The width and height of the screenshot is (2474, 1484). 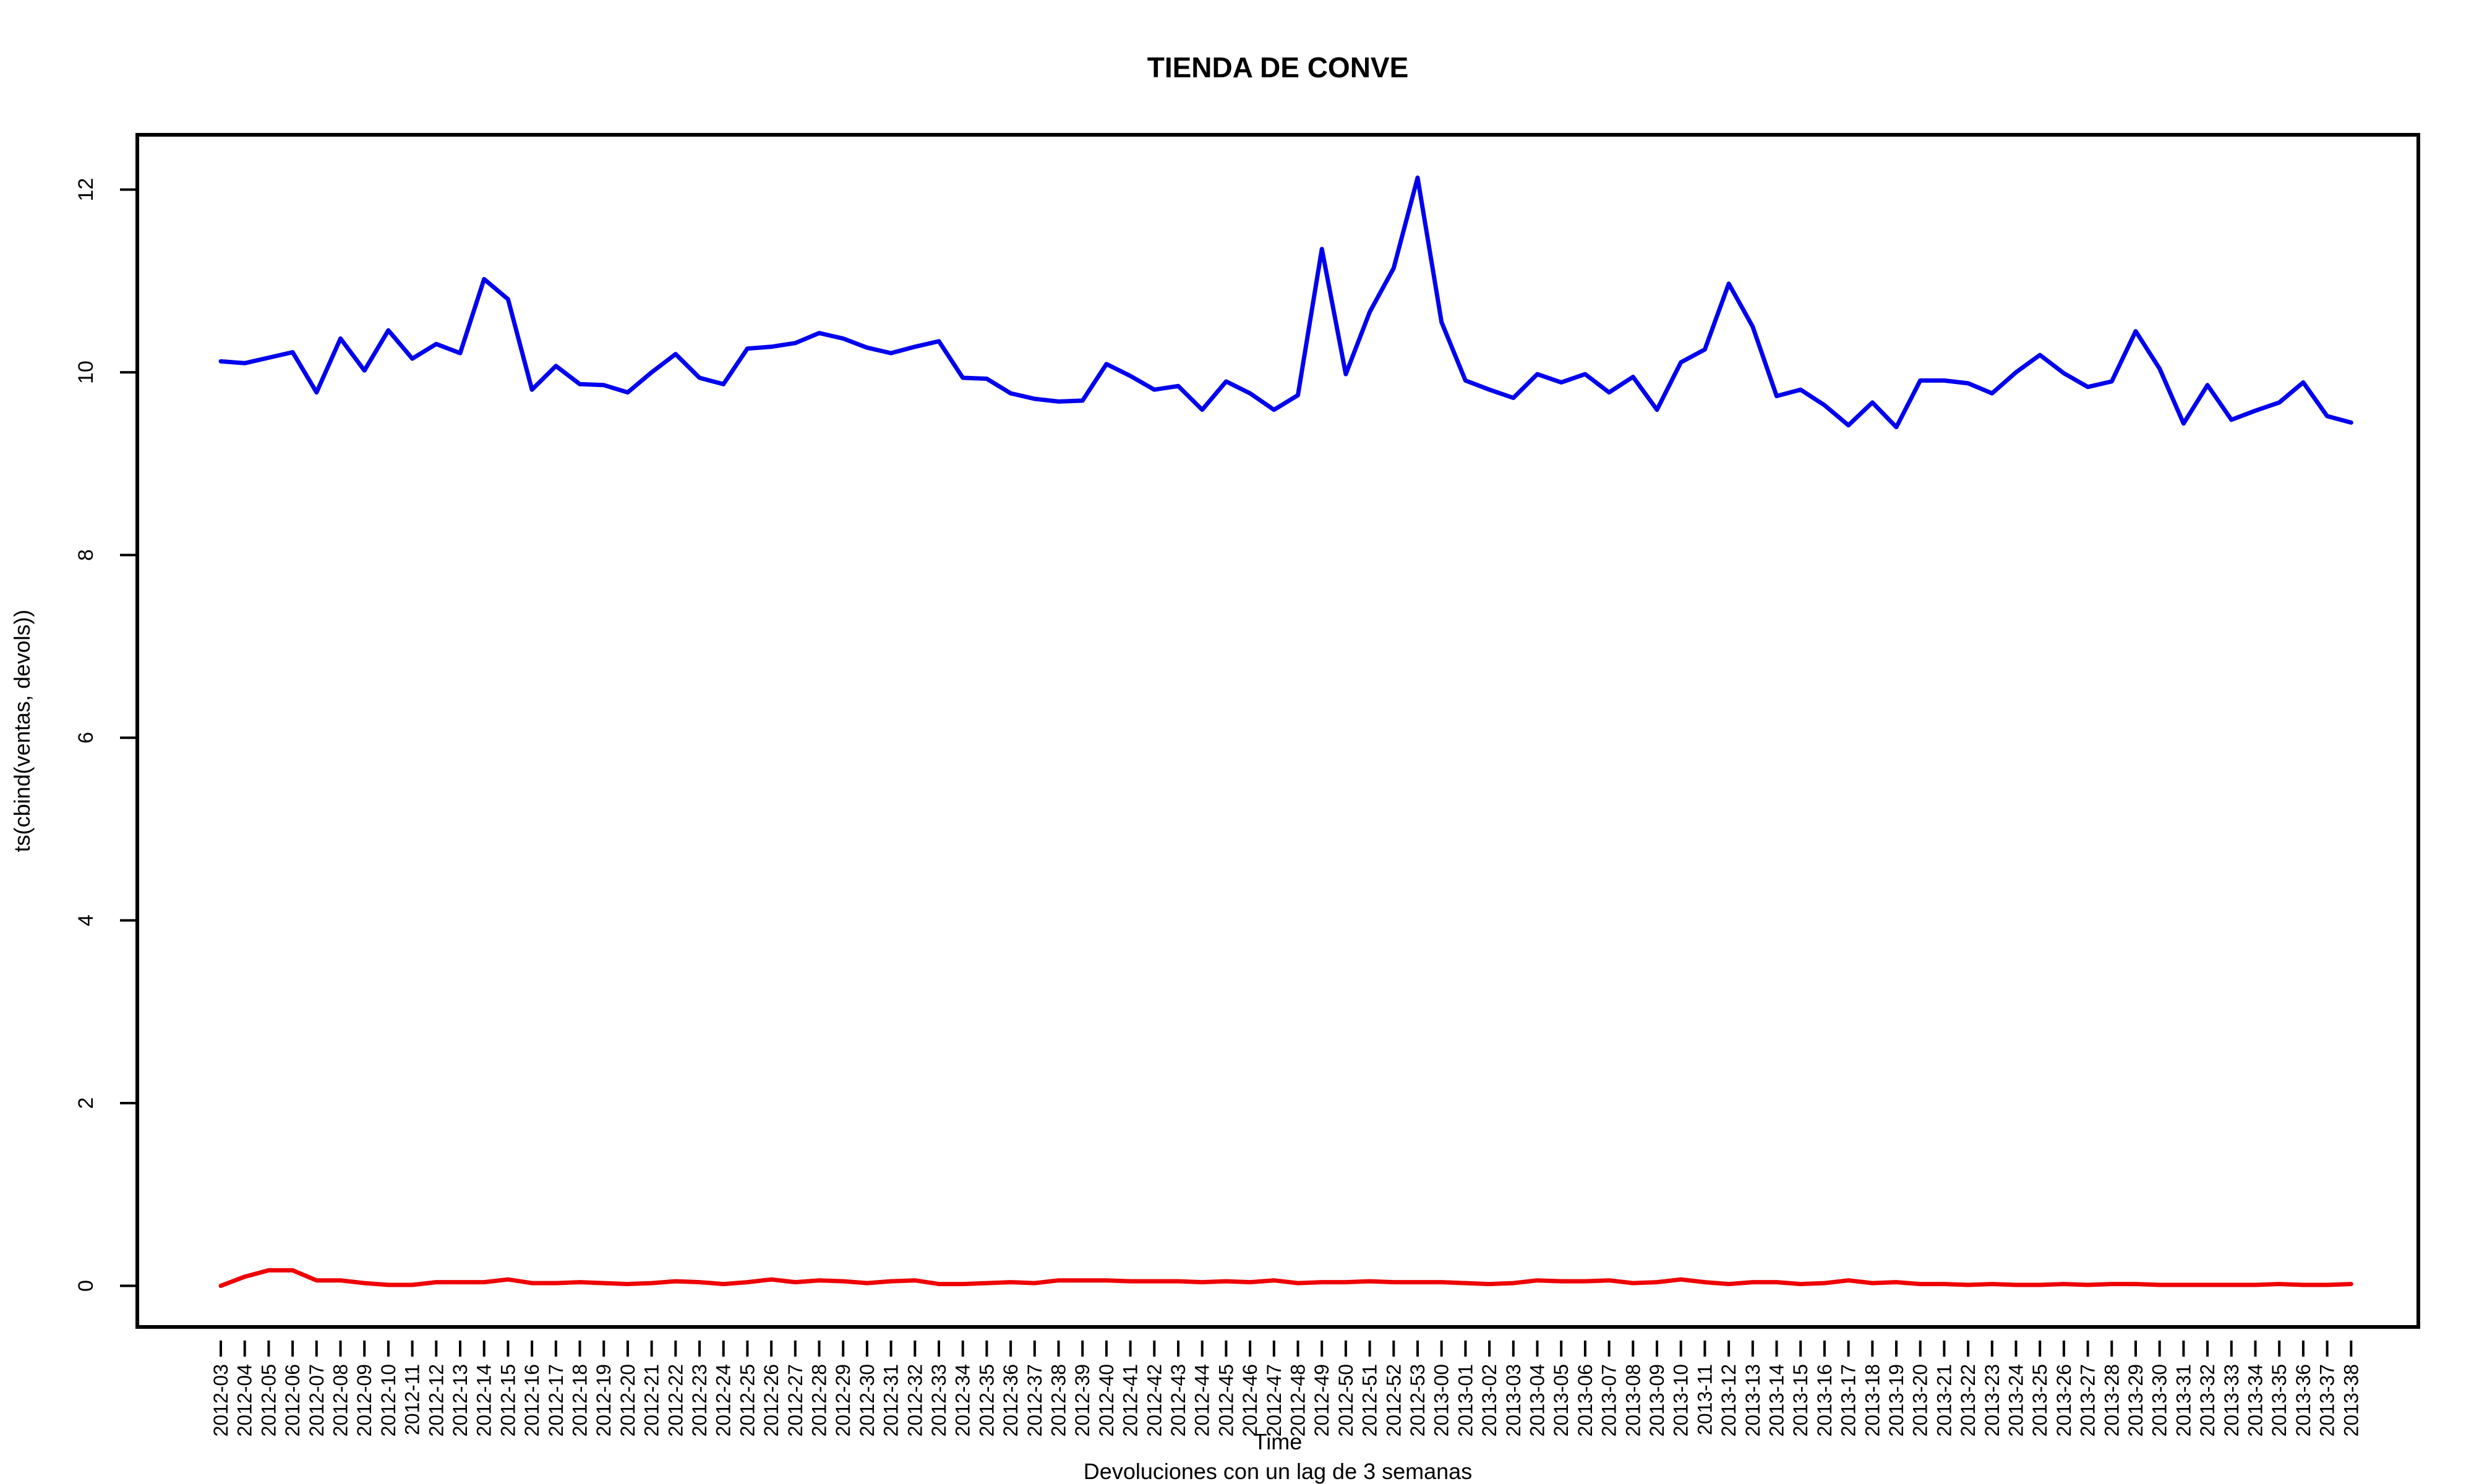 What do you see at coordinates (1370, 1400) in the screenshot?
I see `x-tick-label: 2012-51` at bounding box center [1370, 1400].